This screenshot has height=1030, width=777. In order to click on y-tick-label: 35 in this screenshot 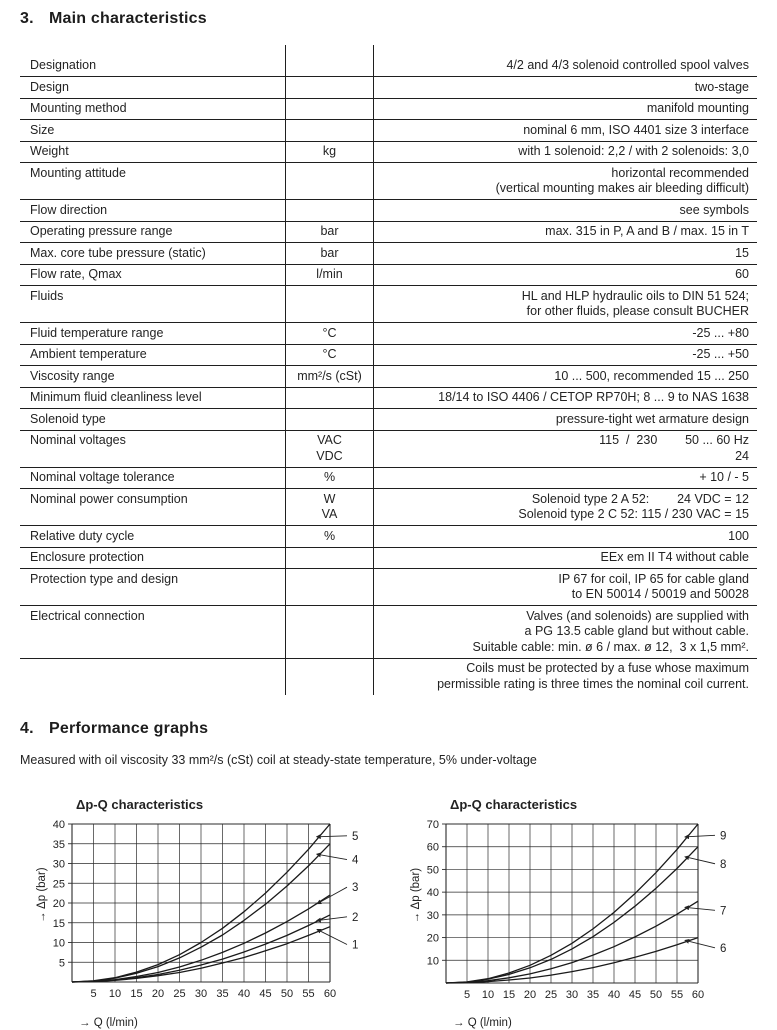, I will do `click(59, 844)`.